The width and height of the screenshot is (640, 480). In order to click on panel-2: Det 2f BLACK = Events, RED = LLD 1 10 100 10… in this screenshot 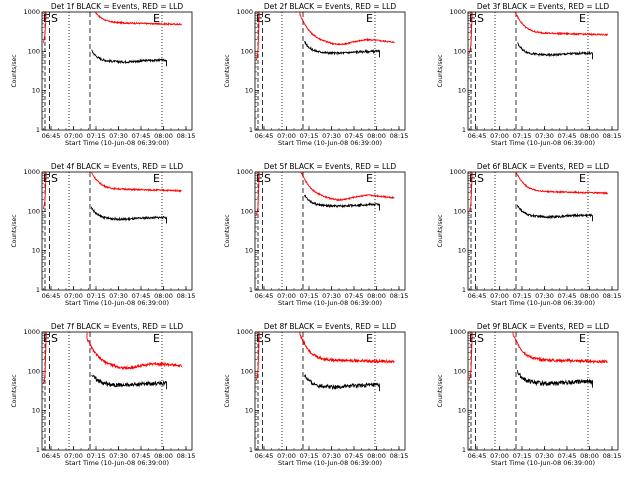, I will do `click(316, 74)`.